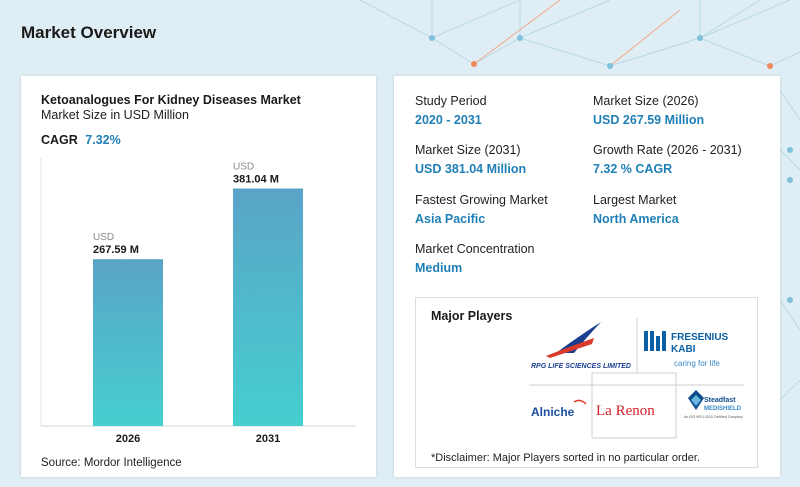  What do you see at coordinates (720, 400) in the screenshot?
I see `svg-text: Steadfast` at bounding box center [720, 400].